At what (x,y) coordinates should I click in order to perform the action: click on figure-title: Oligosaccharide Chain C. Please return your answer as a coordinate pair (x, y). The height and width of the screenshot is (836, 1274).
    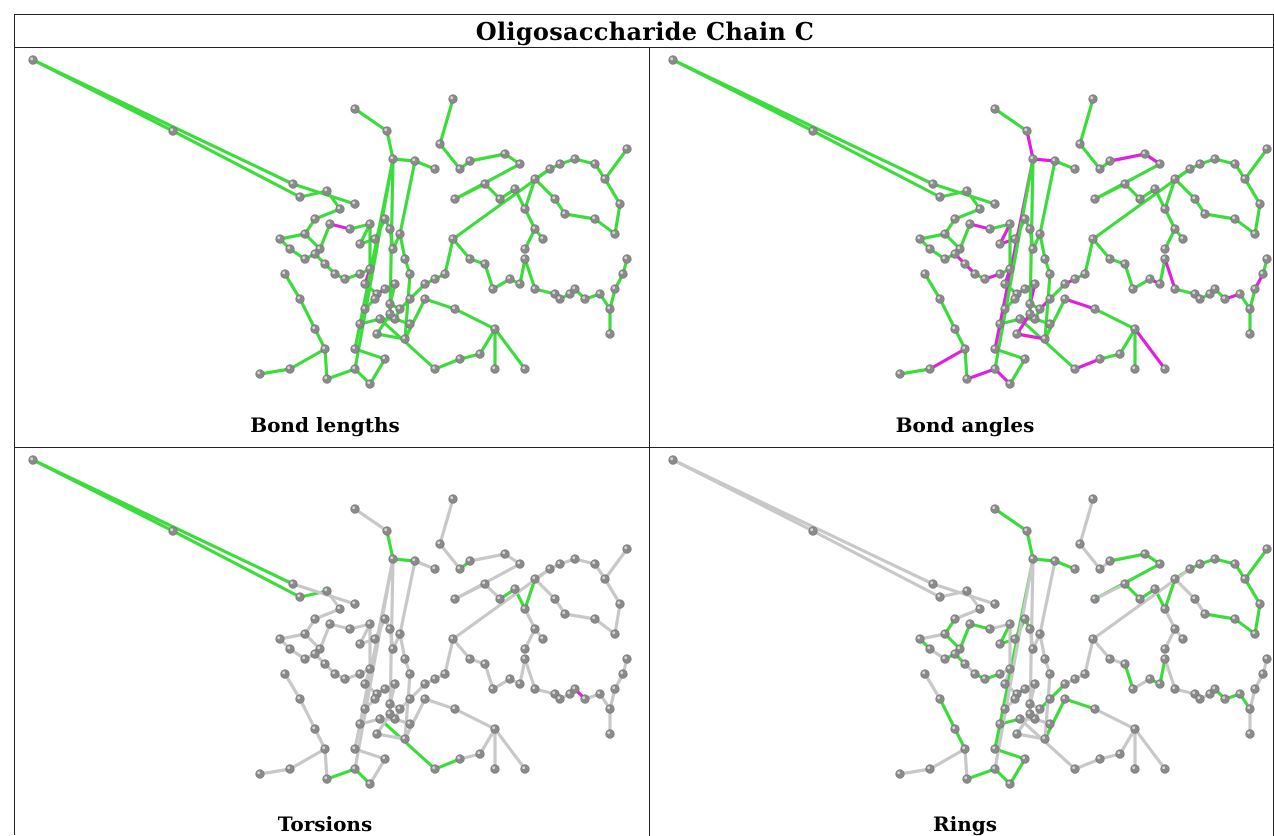
    Looking at the image, I should click on (645, 31).